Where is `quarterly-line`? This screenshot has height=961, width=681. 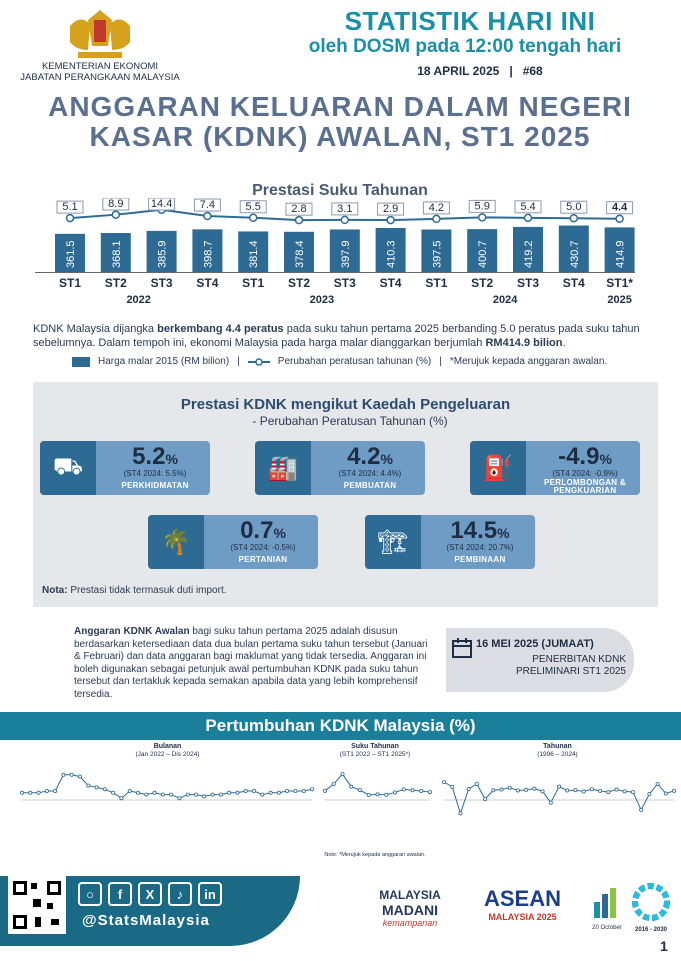
quarterly-line is located at coordinates (377, 784).